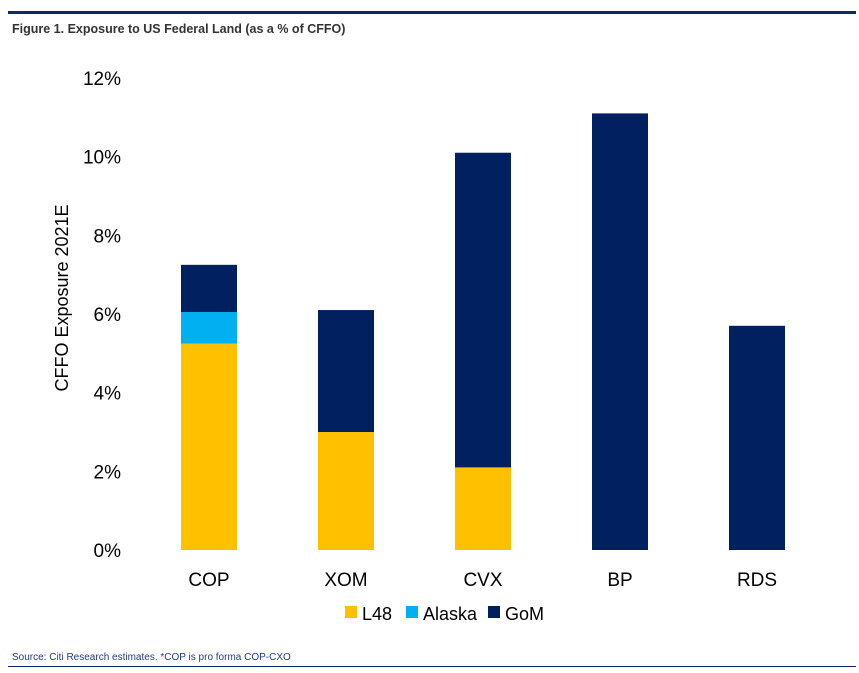  I want to click on legend-label-gom: GoM, so click(524, 614).